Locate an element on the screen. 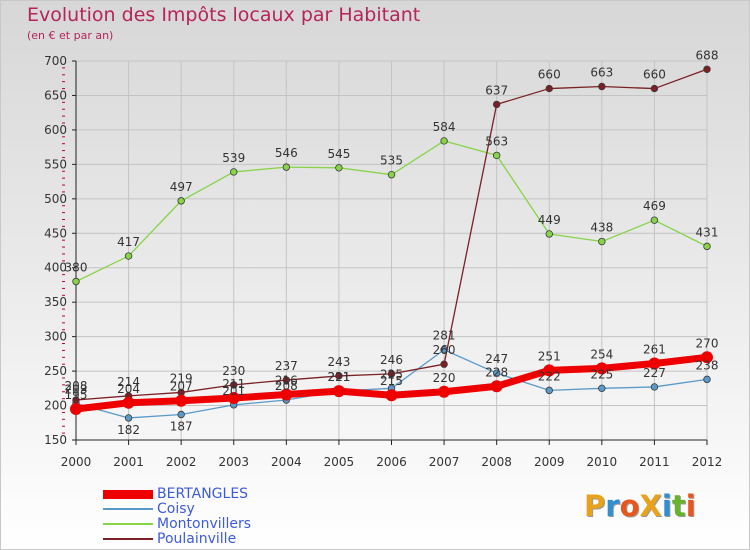 This screenshot has width=750, height=550. y-tick-label: 500 is located at coordinates (55, 199).